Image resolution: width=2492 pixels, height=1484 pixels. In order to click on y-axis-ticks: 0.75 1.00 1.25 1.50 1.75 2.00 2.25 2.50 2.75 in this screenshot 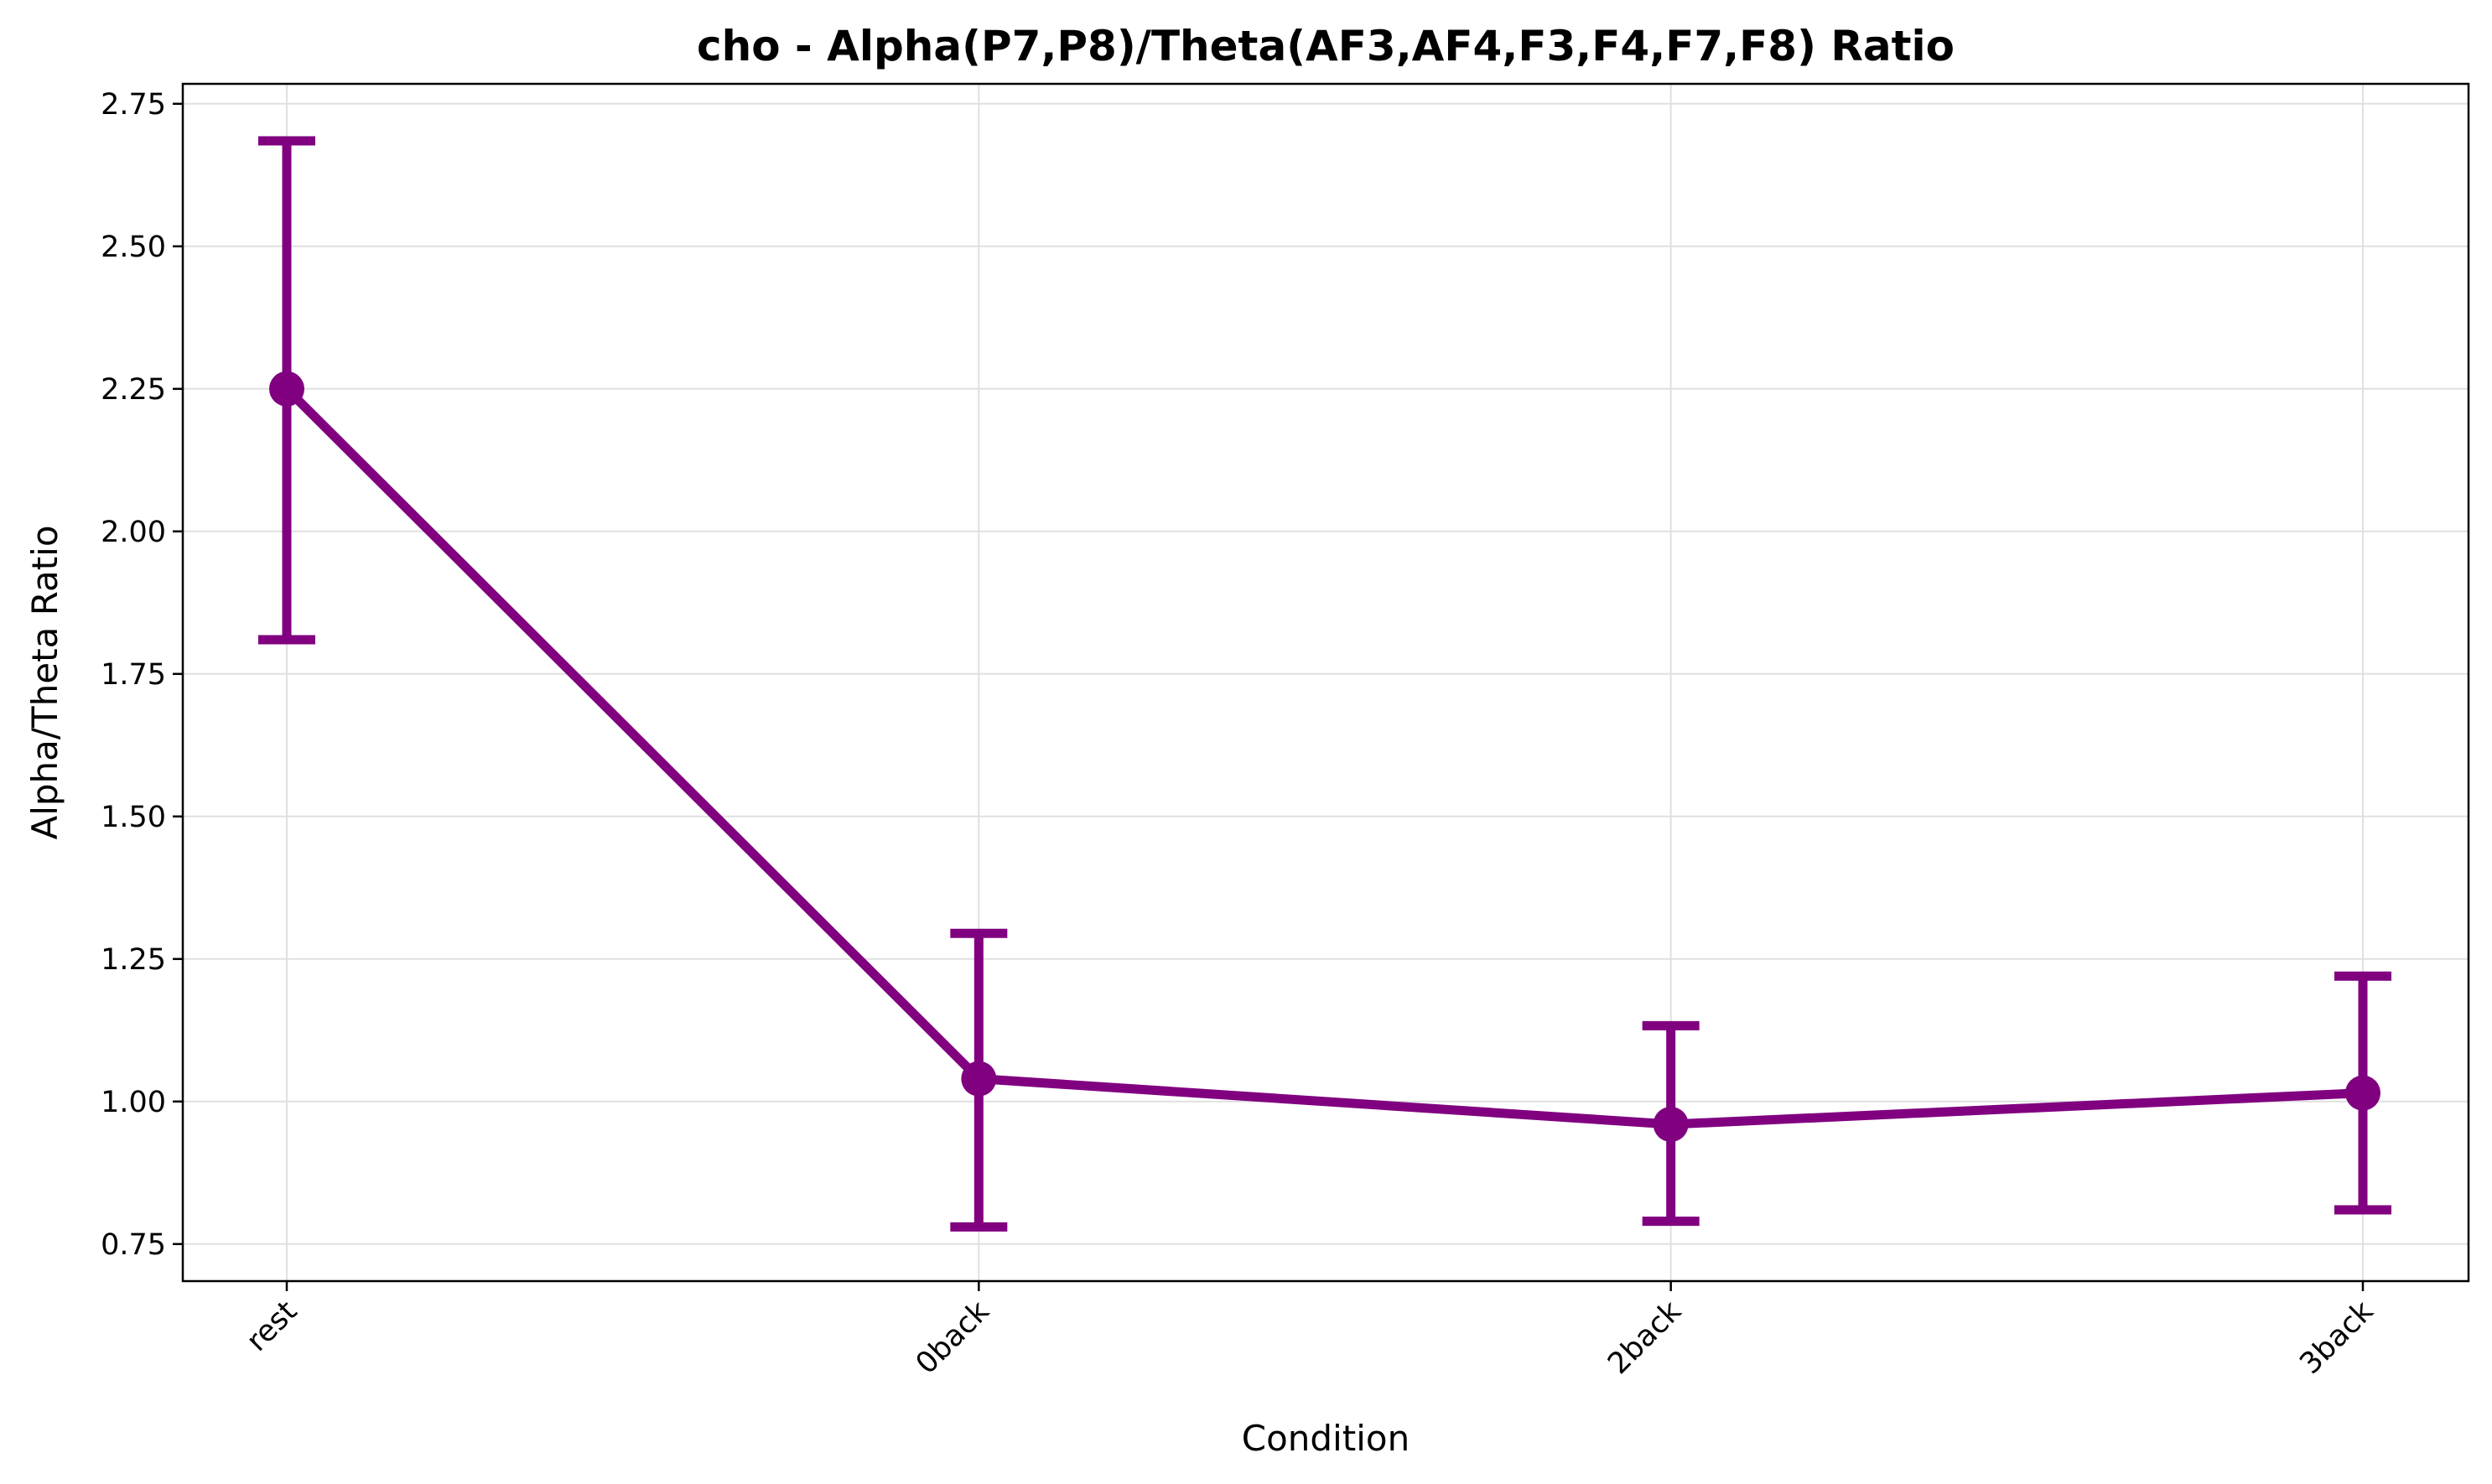, I will do `click(142, 675)`.